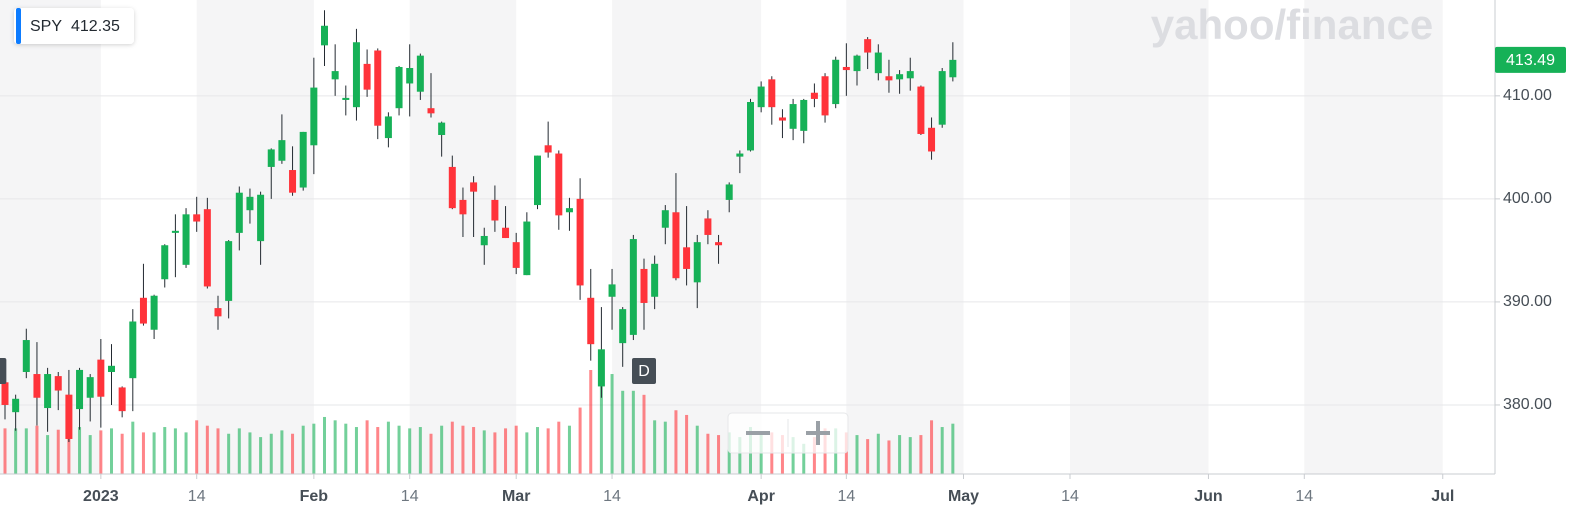  Describe the element at coordinates (95, 26) in the screenshot. I see `price: 412.35` at that location.